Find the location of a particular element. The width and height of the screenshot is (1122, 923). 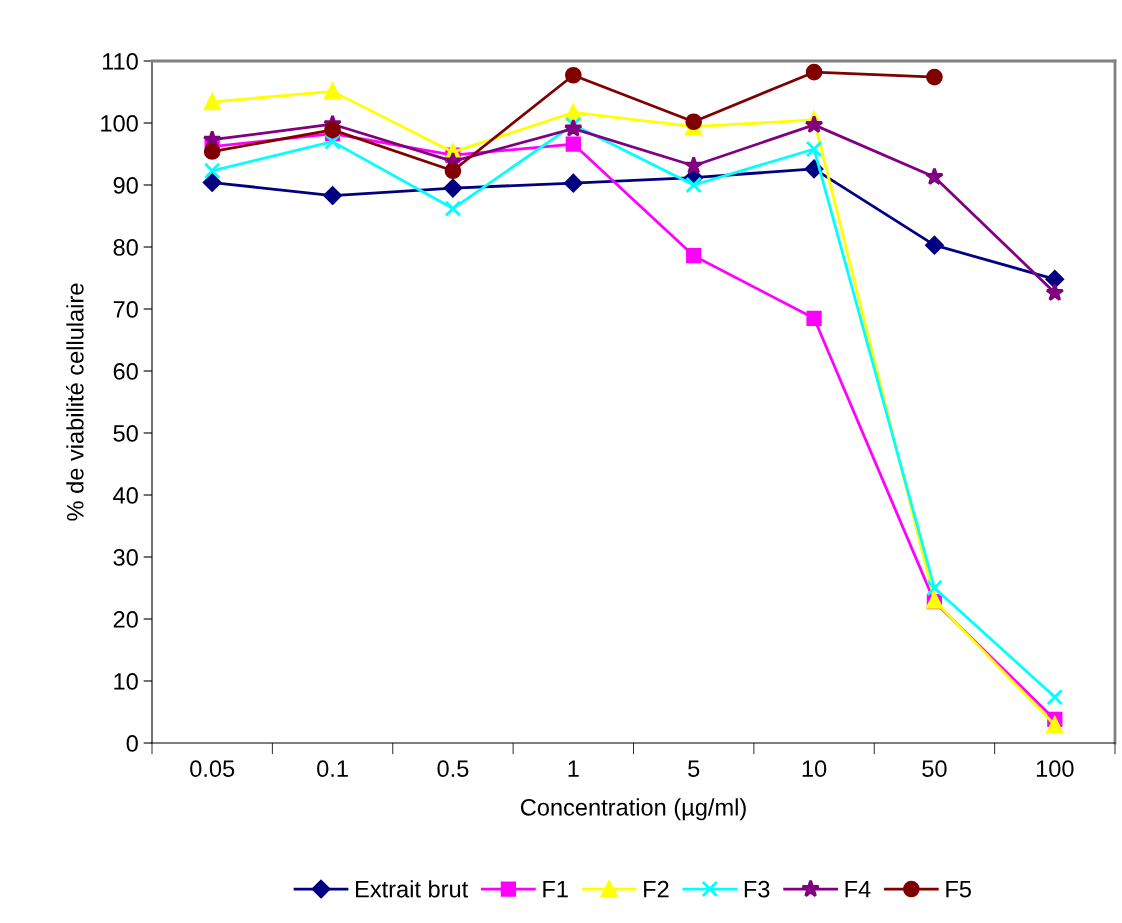

legend-label: Extrait brut is located at coordinates (412, 889).